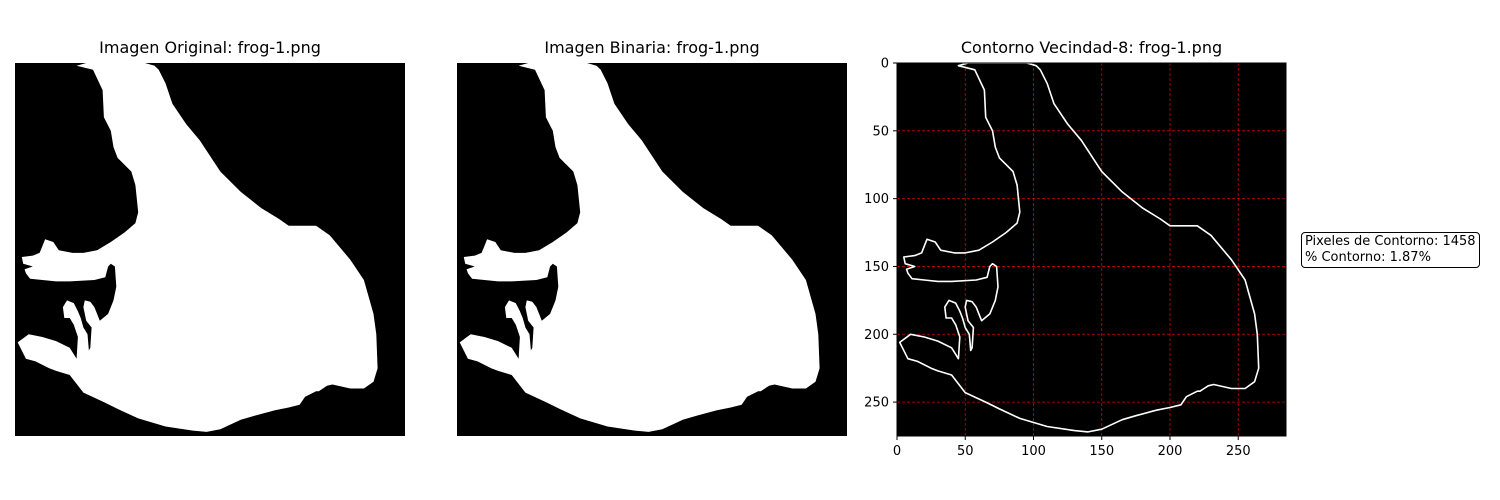  Describe the element at coordinates (1390, 241) in the screenshot. I see `contour-pixels-label: Pixeles de Contorno: 1458` at that location.